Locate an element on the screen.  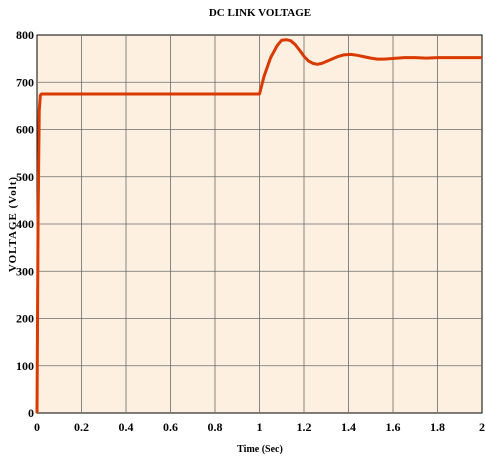
x-axis-label: Time (Sec) is located at coordinates (260, 449).